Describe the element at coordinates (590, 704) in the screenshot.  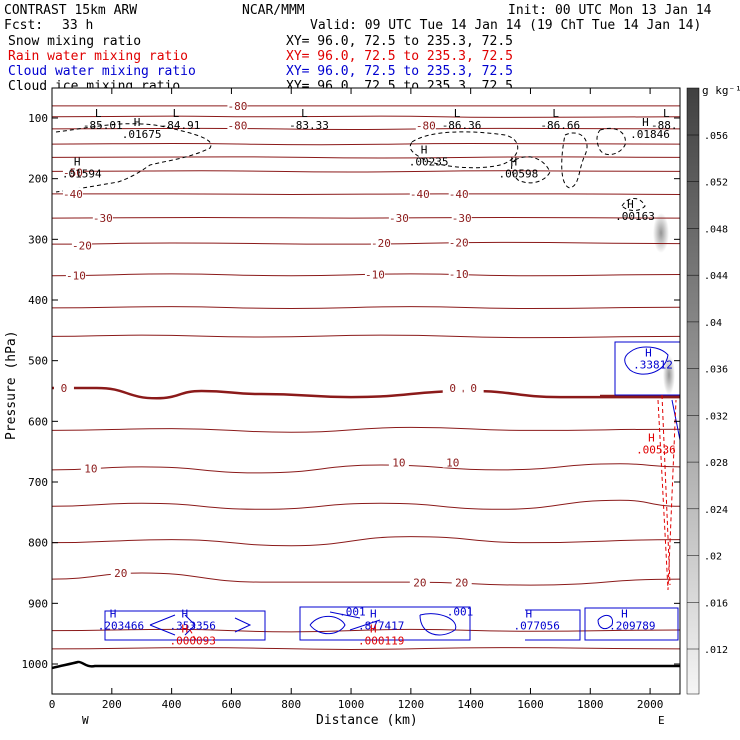
I see `x-tick-label: 1800` at that location.